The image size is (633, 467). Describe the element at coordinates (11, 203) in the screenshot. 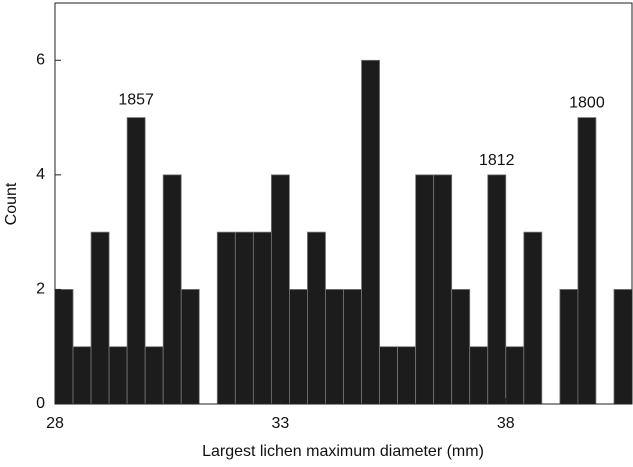

I see `y-axis-label: Count` at that location.